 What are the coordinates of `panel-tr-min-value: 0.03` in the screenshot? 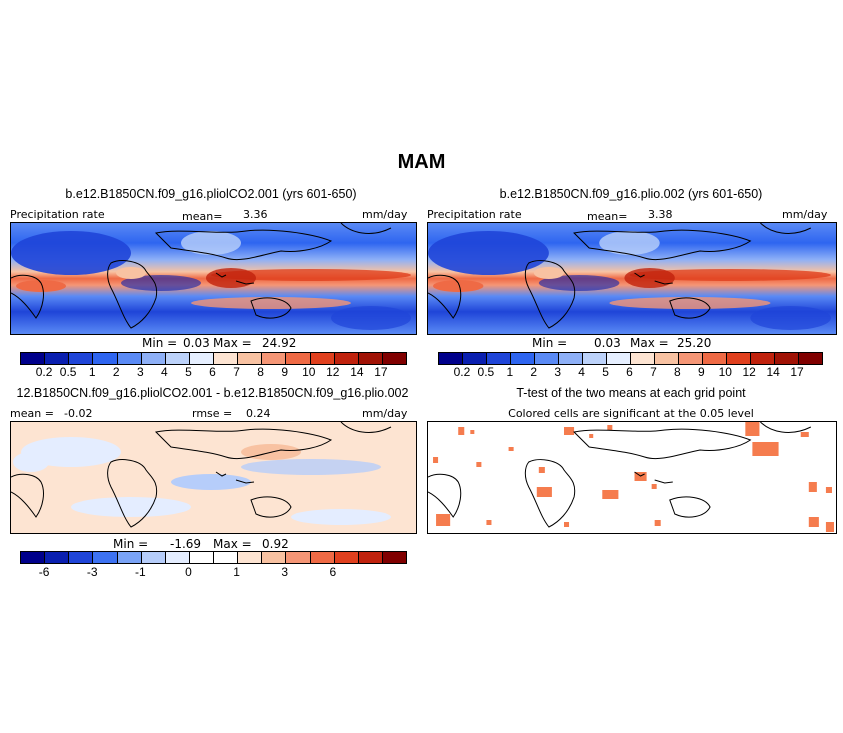 It's located at (607, 343).